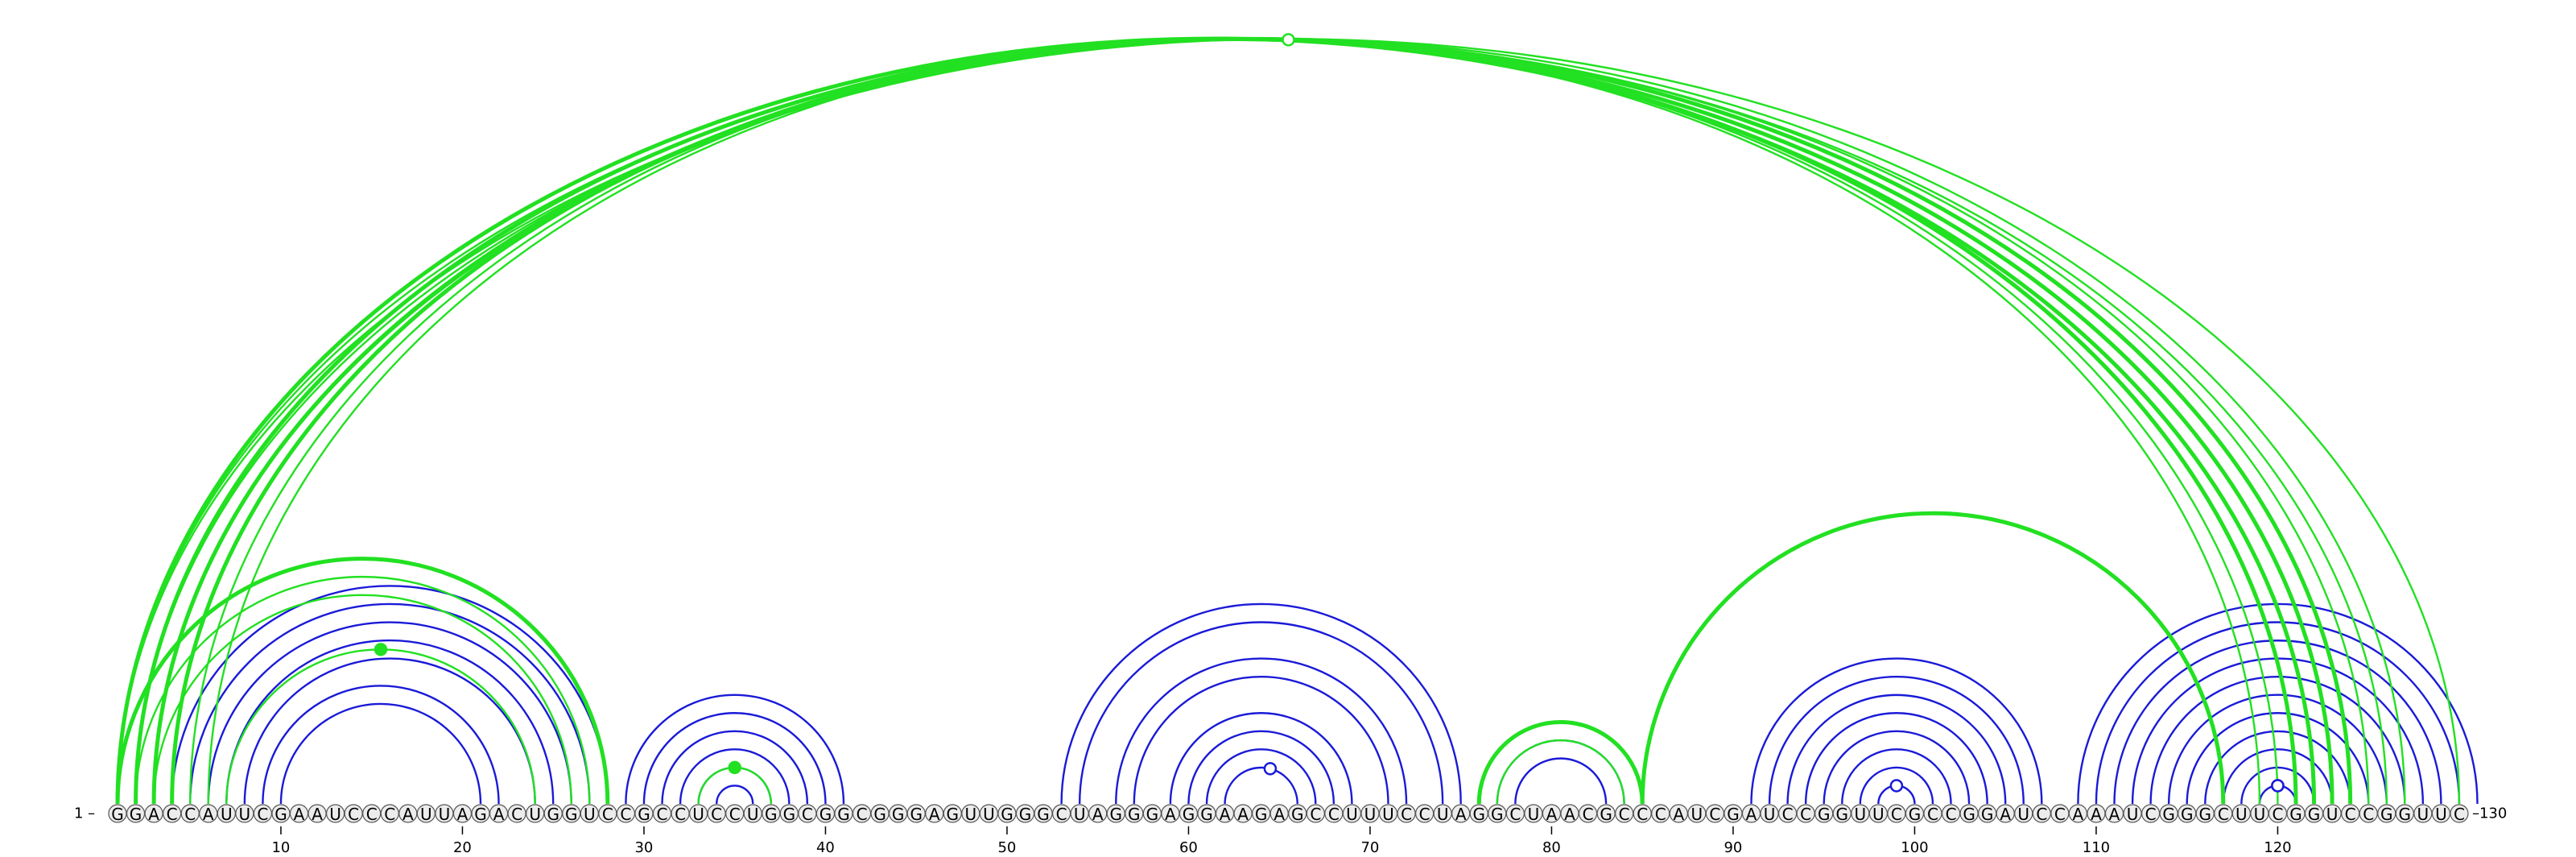  I want to click on tick-label: 30, so click(643, 847).